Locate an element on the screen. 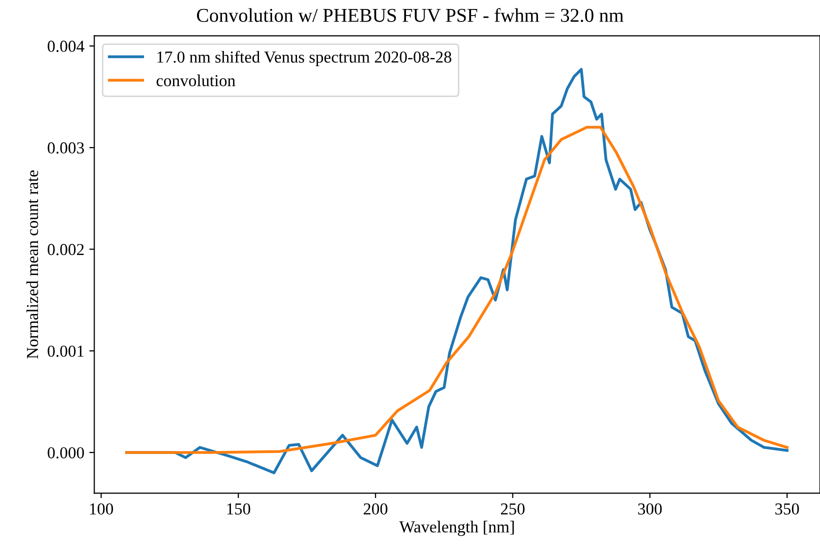  legend-label: 17.0 nm shifted Venus spectrum 2020-08-28 is located at coordinates (304, 58).